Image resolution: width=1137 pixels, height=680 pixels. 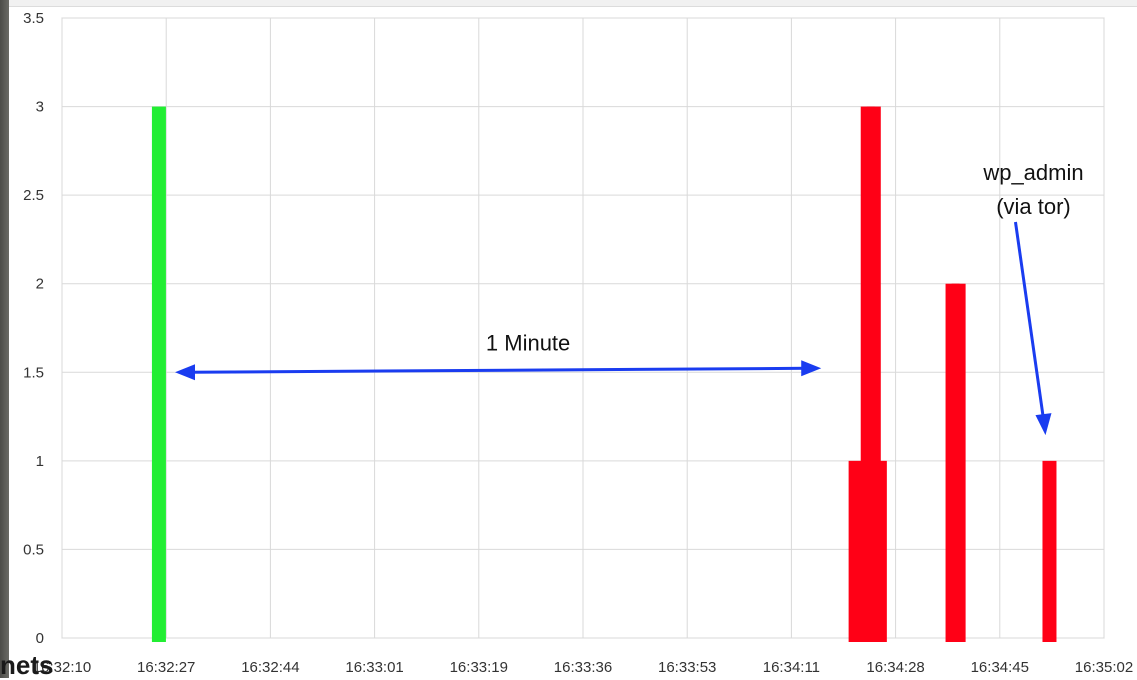 I want to click on background-window-edge, so click(x=4, y=339).